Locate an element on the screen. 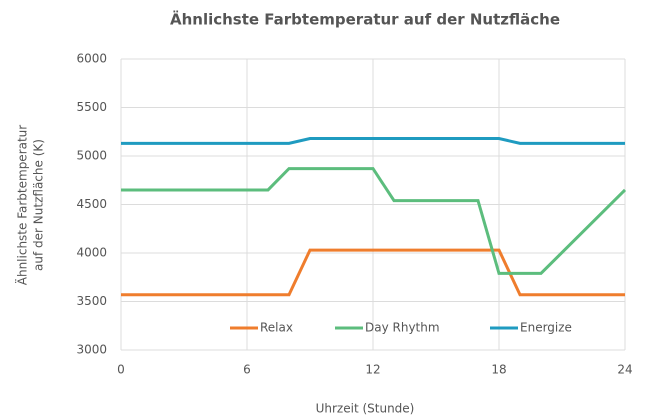 This screenshot has width=645, height=419. y-axis-label-line: Ähnlichste Farbtemperatur is located at coordinates (22, 205).